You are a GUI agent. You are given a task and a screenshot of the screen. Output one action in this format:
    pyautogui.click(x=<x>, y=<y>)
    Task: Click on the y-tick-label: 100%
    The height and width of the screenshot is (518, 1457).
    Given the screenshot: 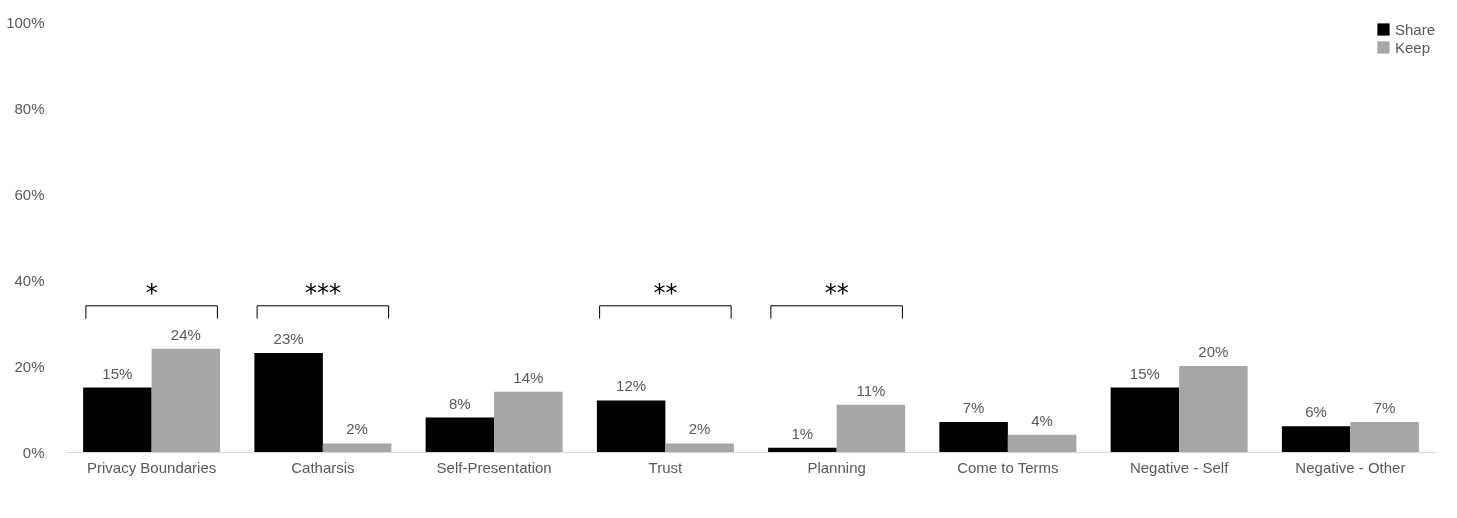 What is the action you would take?
    pyautogui.click(x=25, y=22)
    